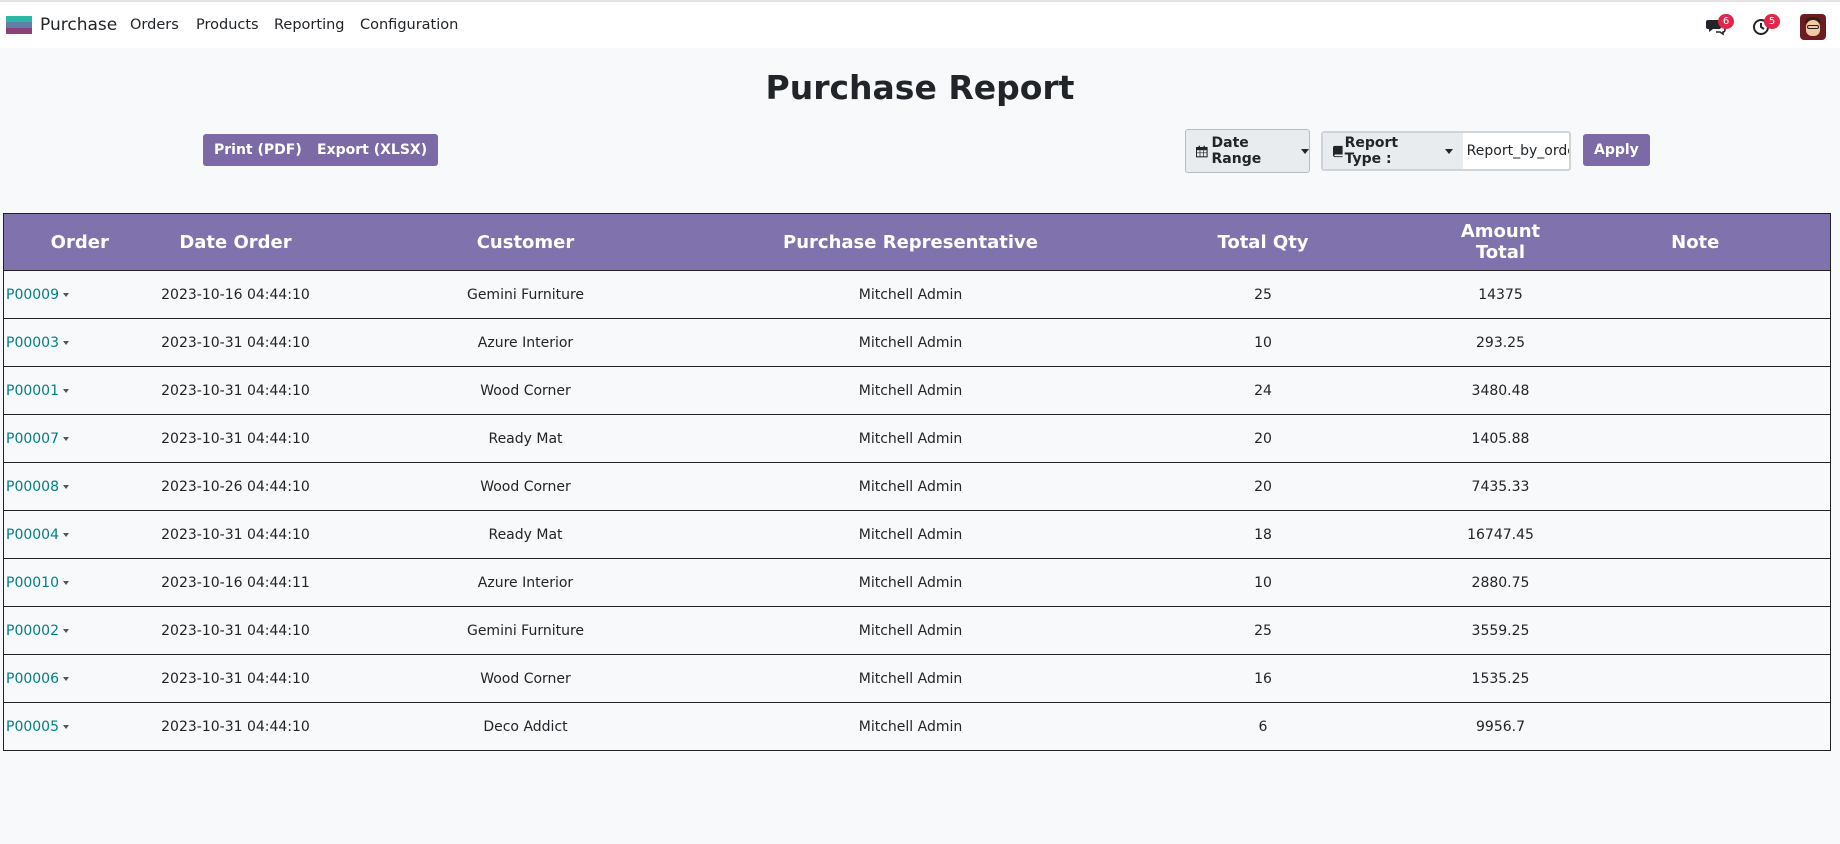  I want to click on customer-cell: Wood Corner, so click(525, 486).